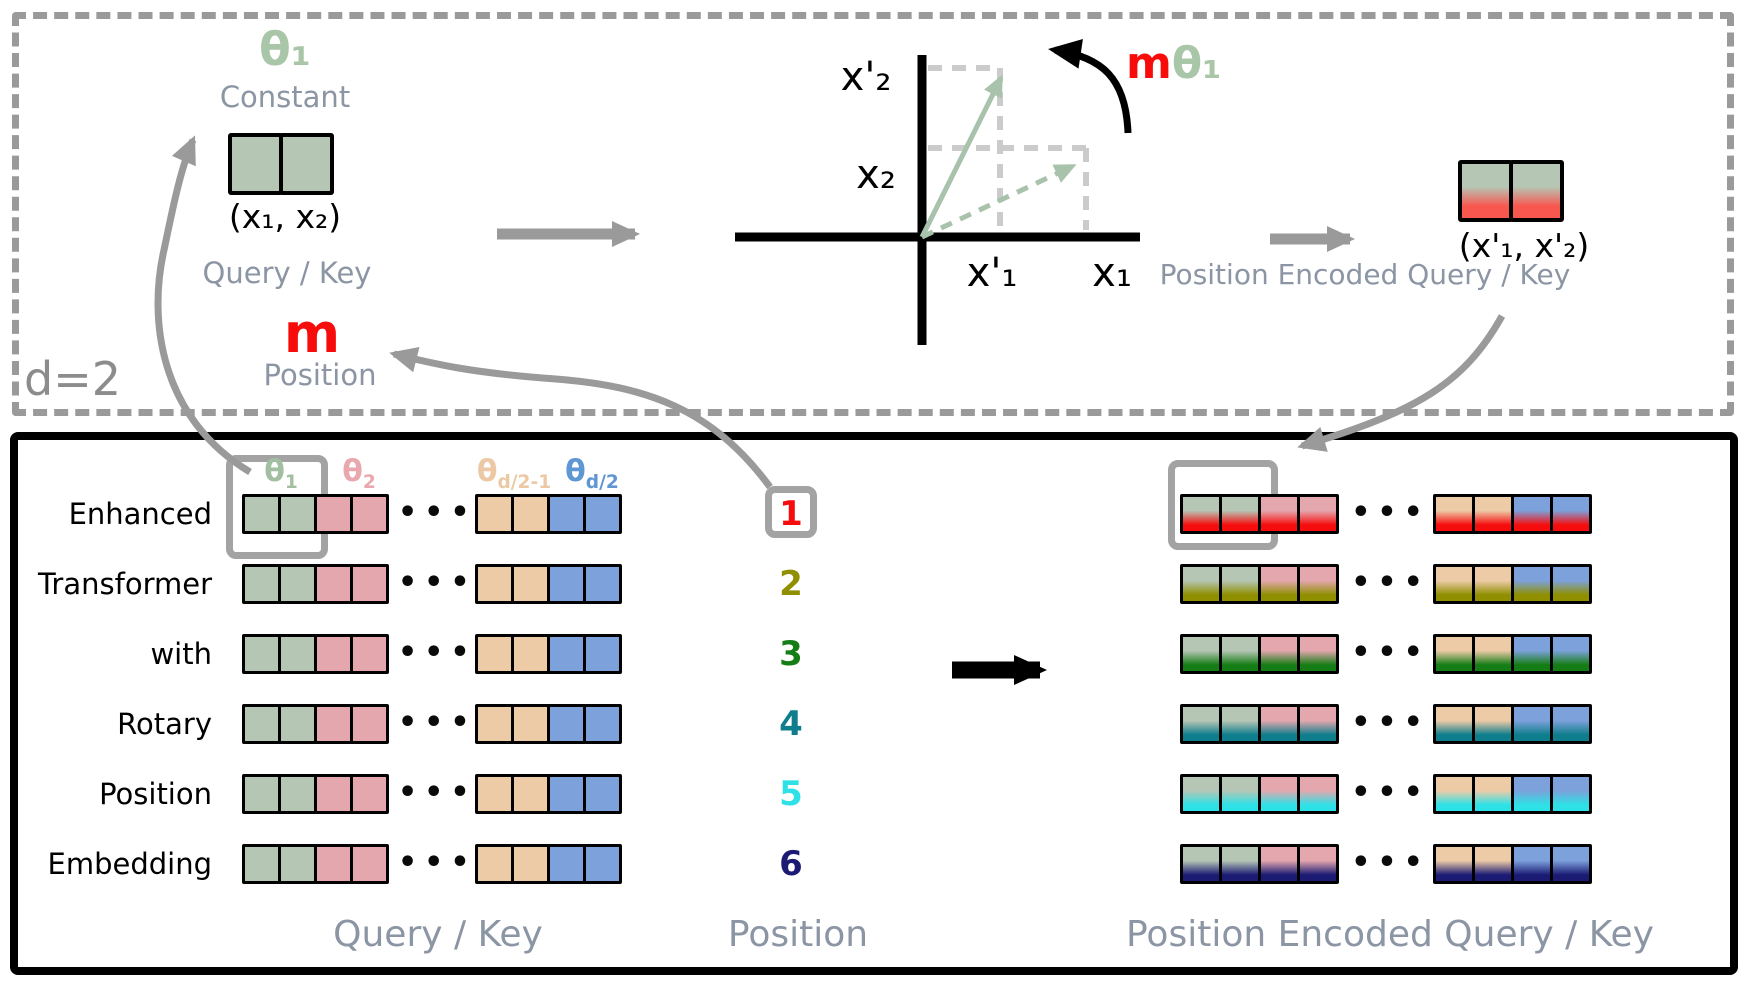 The height and width of the screenshot is (985, 1748). I want to click on token-word: Embedding, so click(129, 864).